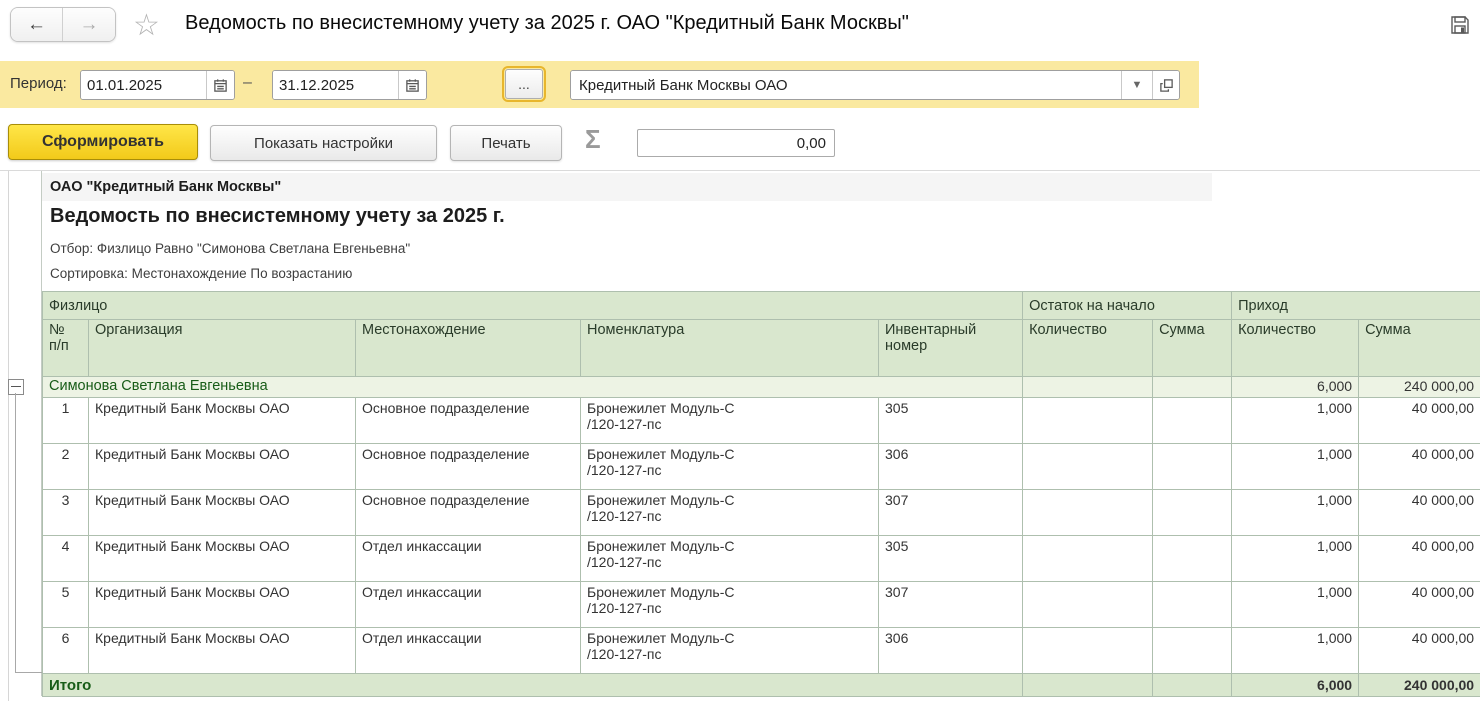 The width and height of the screenshot is (1480, 701). Describe the element at coordinates (65, 348) in the screenshot. I see `col-header-num: № п/п` at that location.